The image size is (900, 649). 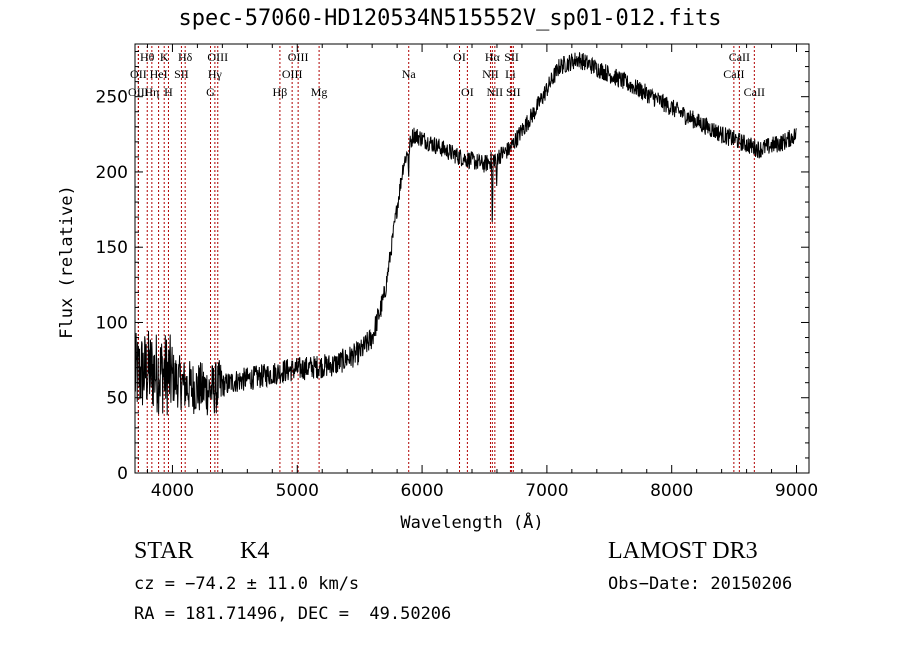 I want to click on y-tick-label: 150, so click(x=112, y=248).